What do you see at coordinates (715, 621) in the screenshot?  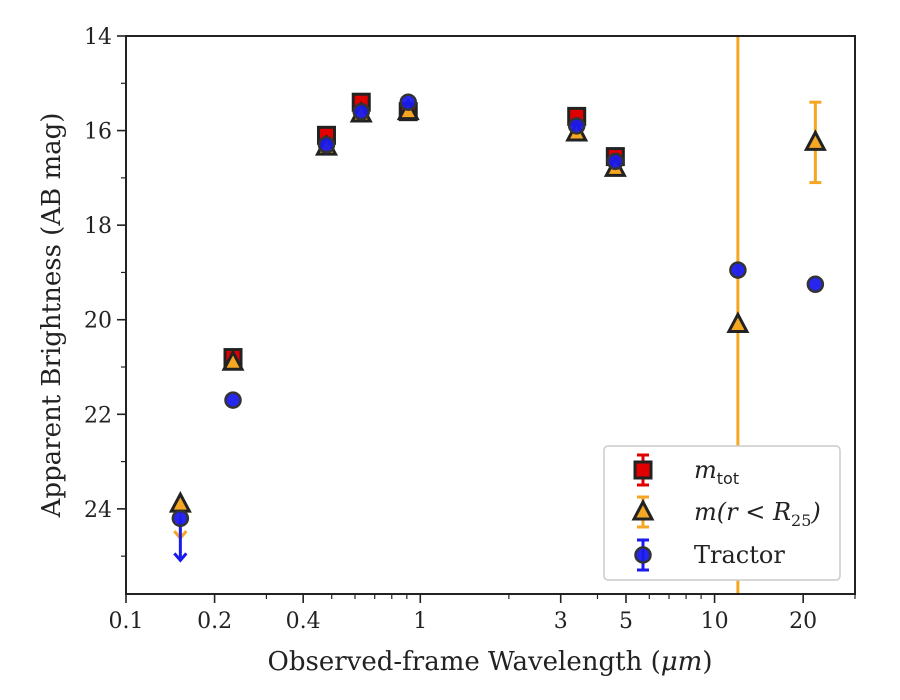 I see `x-tick-label: 10` at bounding box center [715, 621].